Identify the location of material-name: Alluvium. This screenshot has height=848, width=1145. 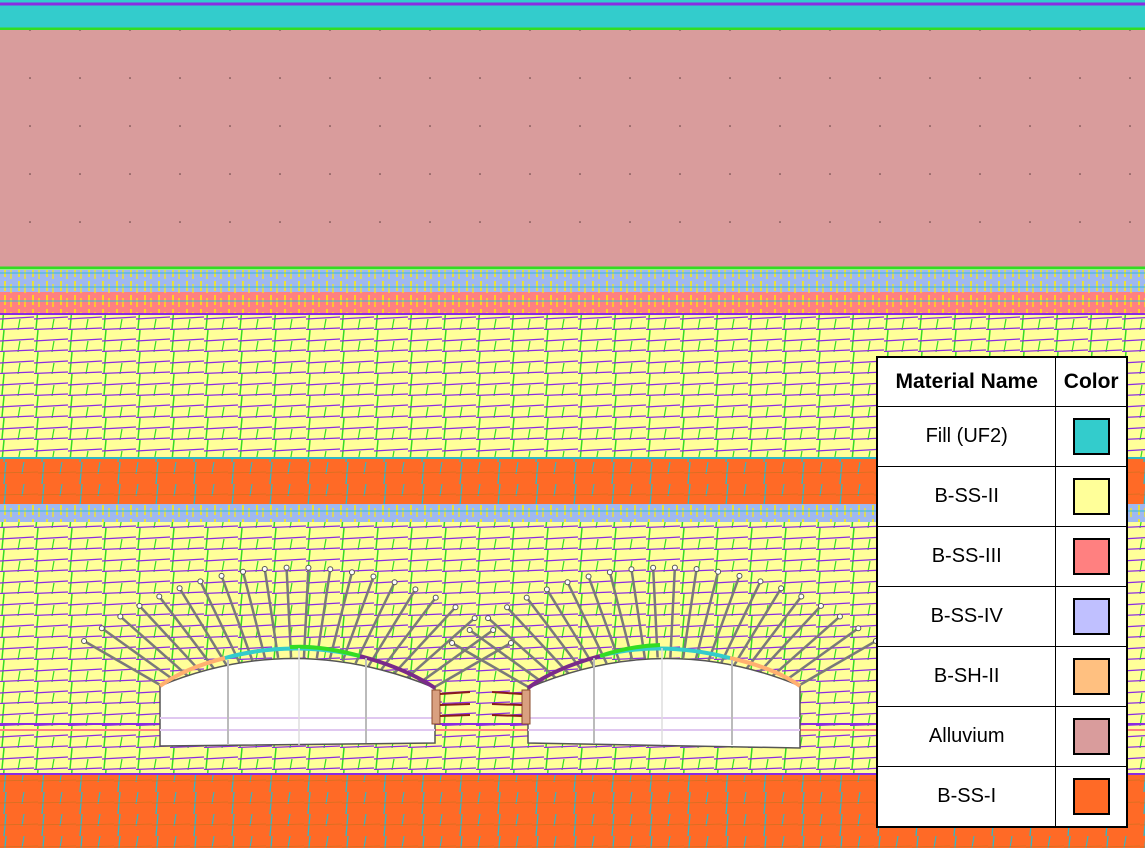
(966, 736).